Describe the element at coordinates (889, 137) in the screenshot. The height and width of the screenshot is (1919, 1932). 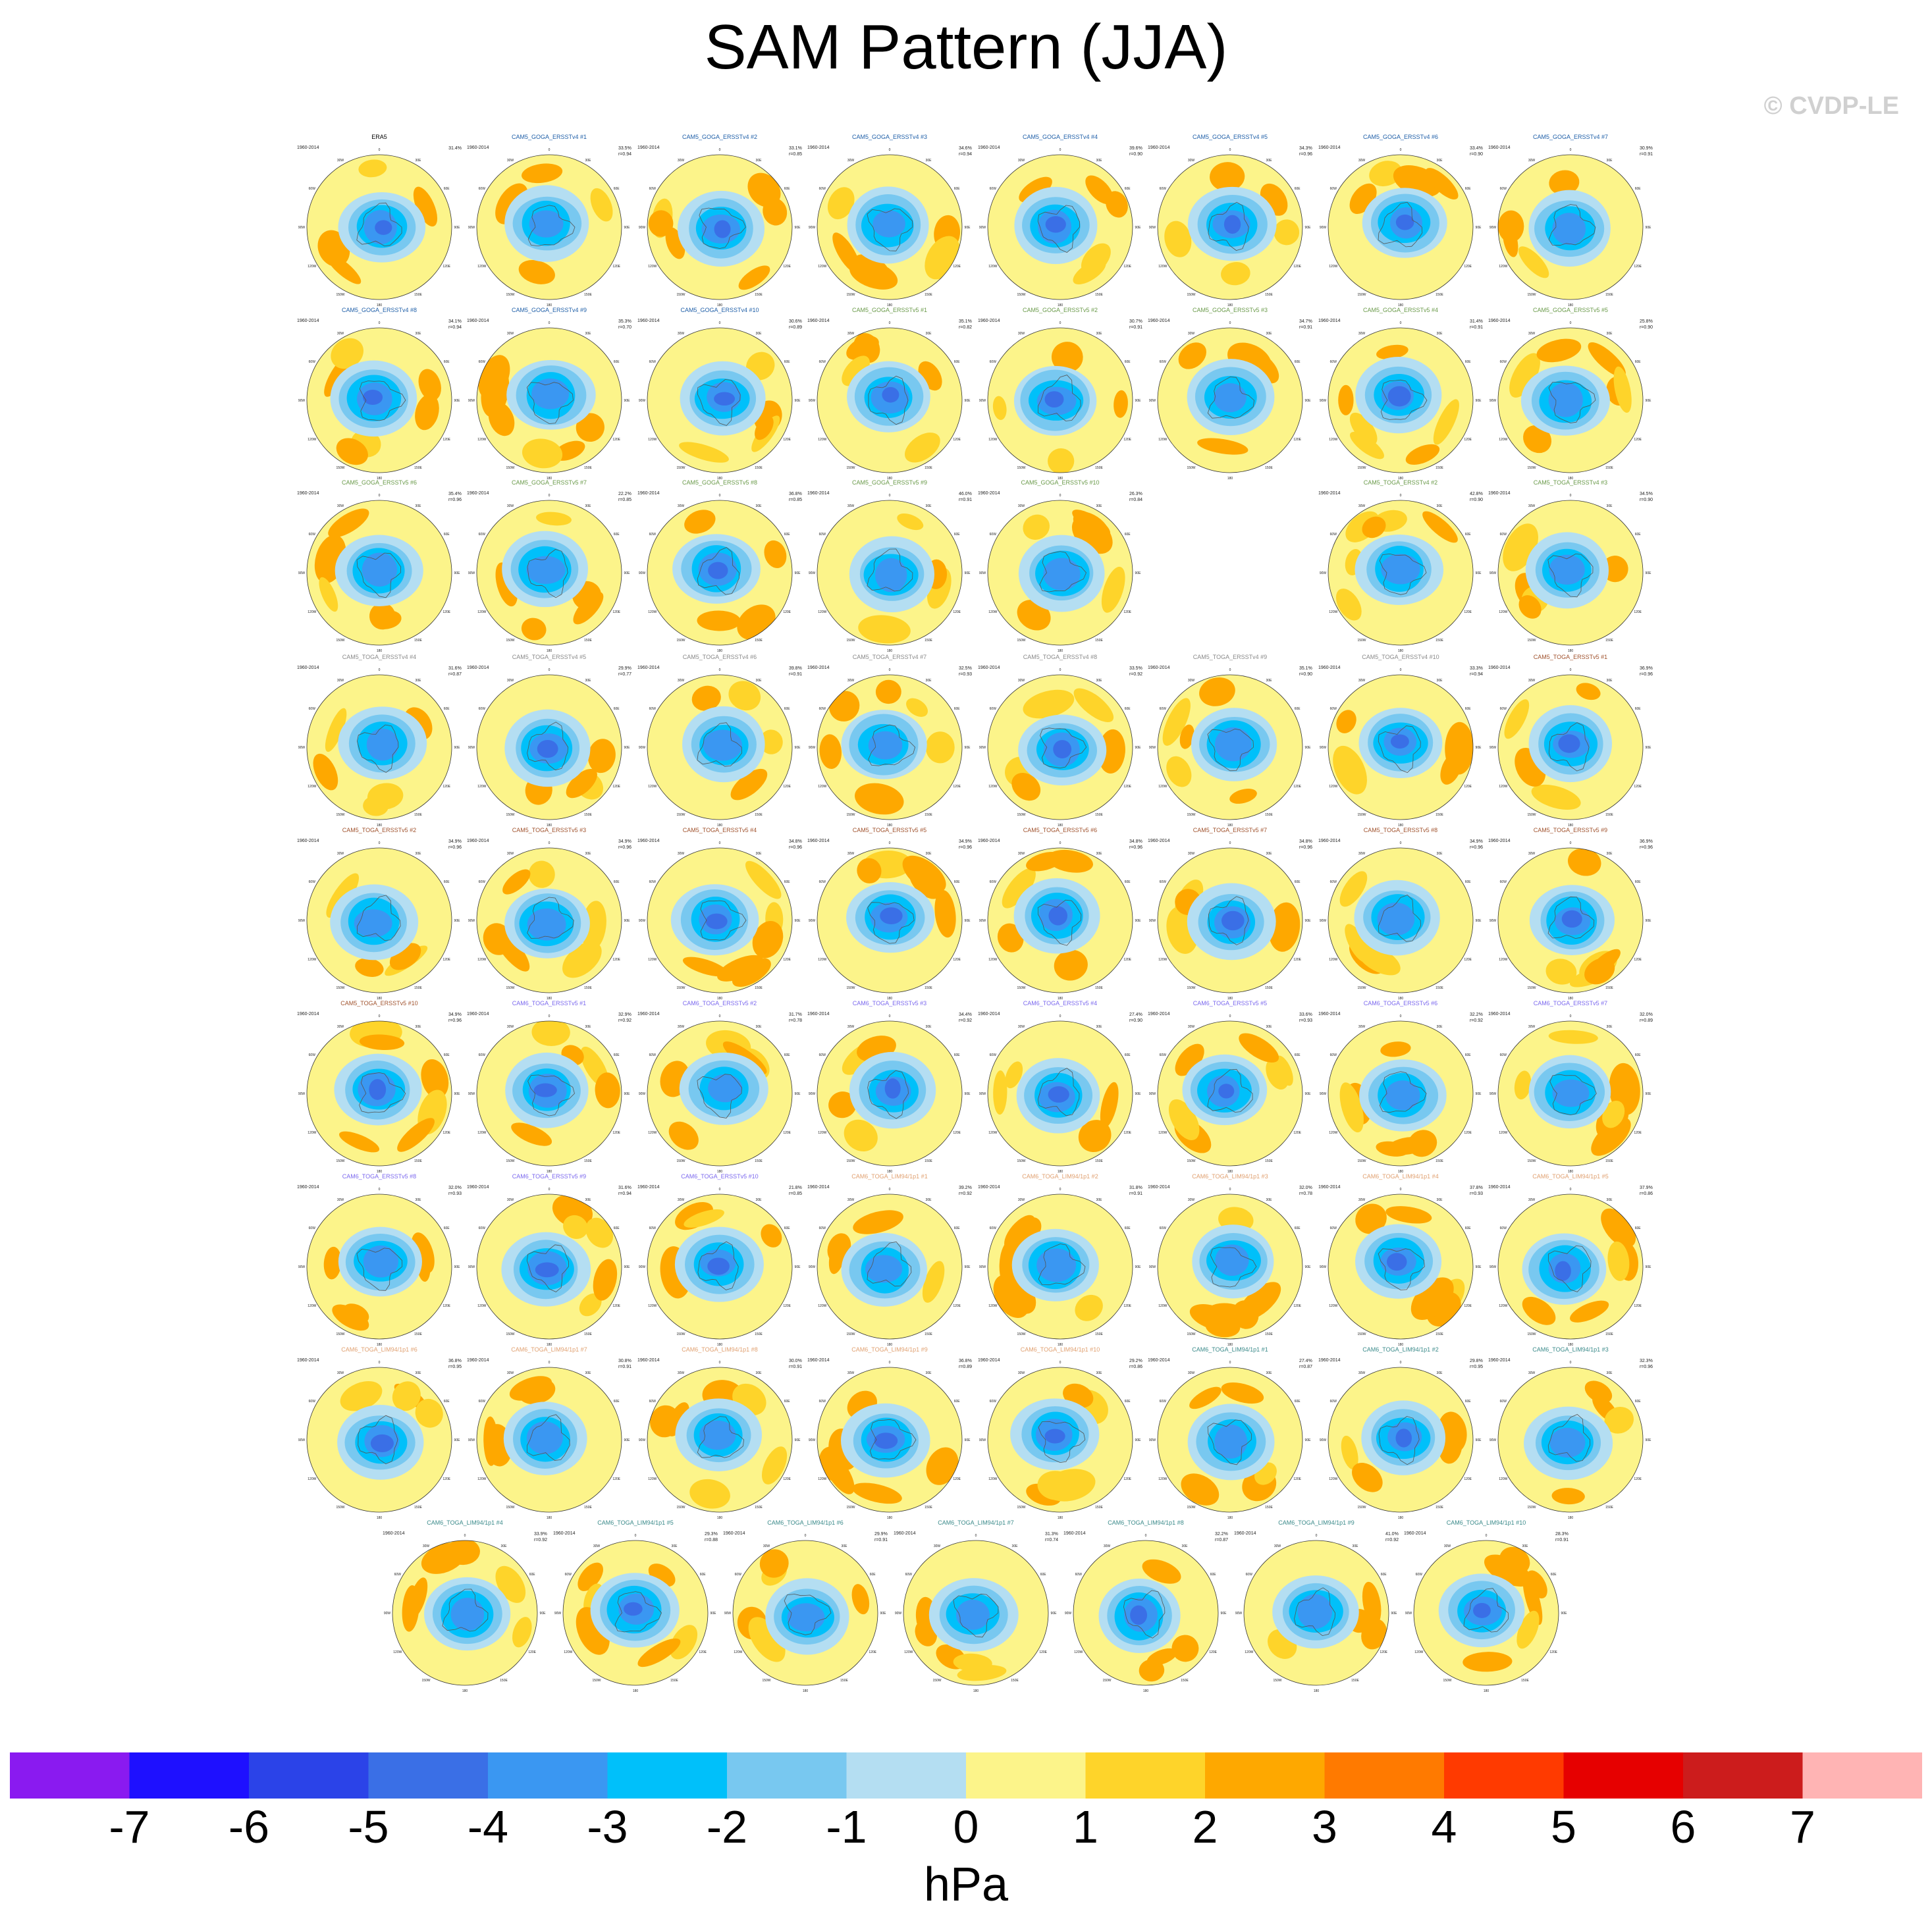
I see `panel-title: CAM5_GOGA_ERSSTv4 #3` at that location.